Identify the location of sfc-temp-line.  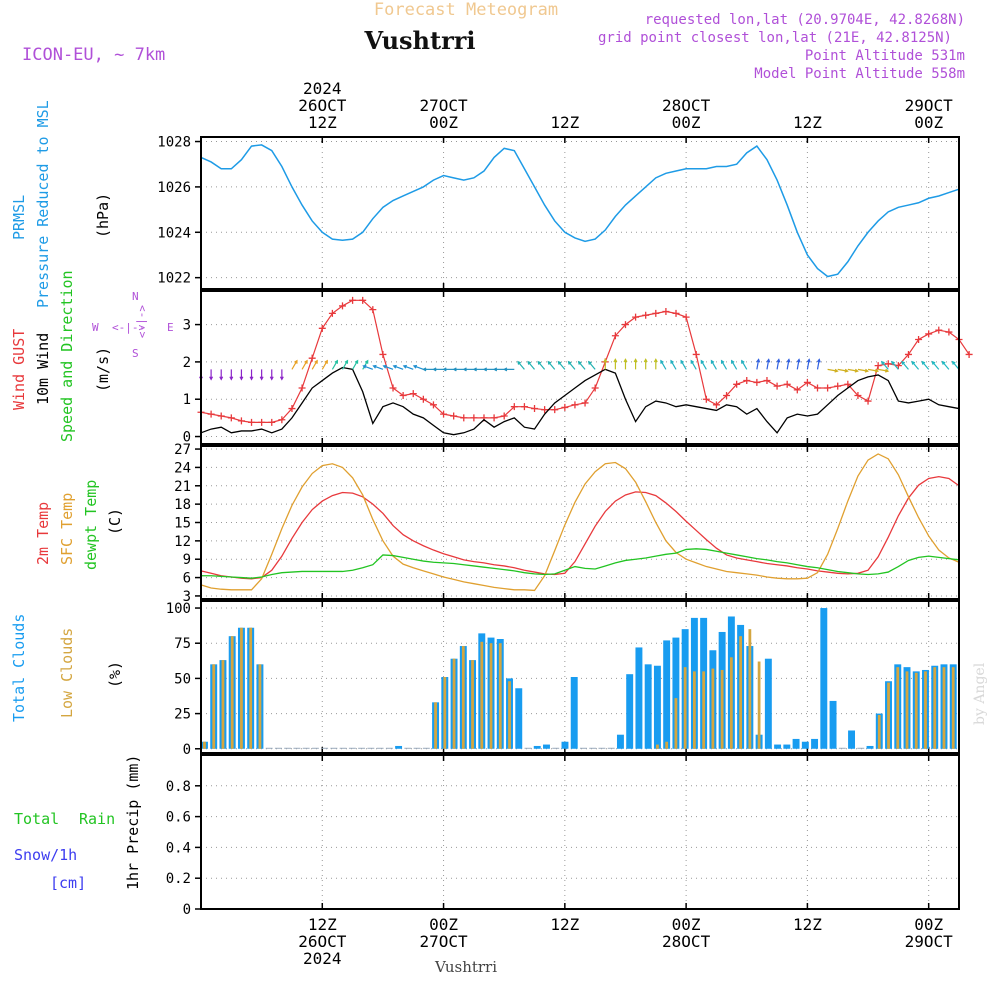
(580, 522).